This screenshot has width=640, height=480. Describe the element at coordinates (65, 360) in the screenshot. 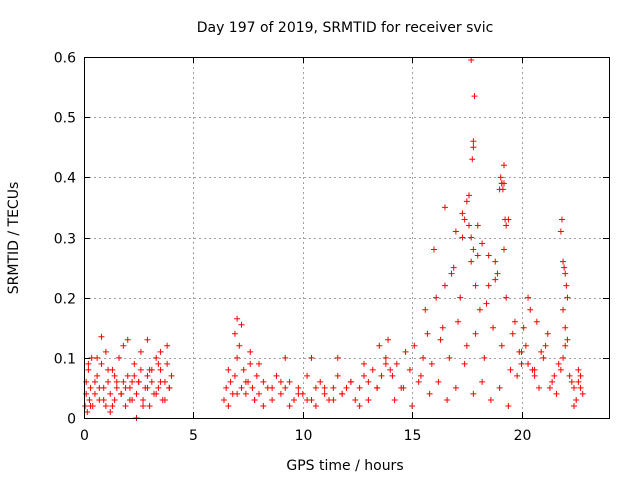

I see `y-tick-label: 0.1` at that location.